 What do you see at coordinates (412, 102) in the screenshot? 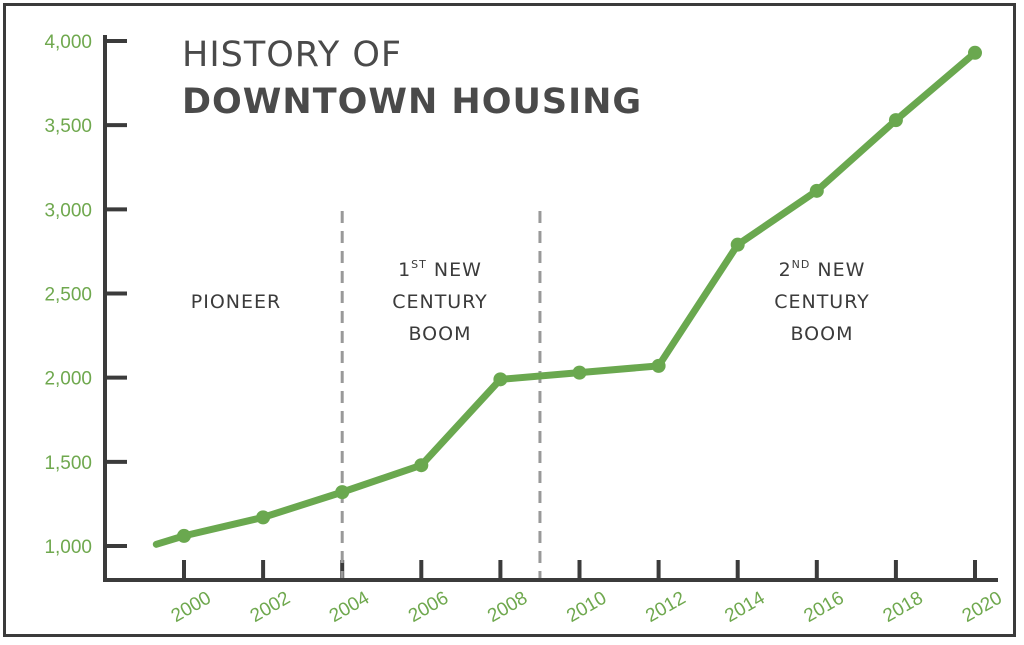
I see `title-line-2: DOWNTOWN HOUSING` at bounding box center [412, 102].